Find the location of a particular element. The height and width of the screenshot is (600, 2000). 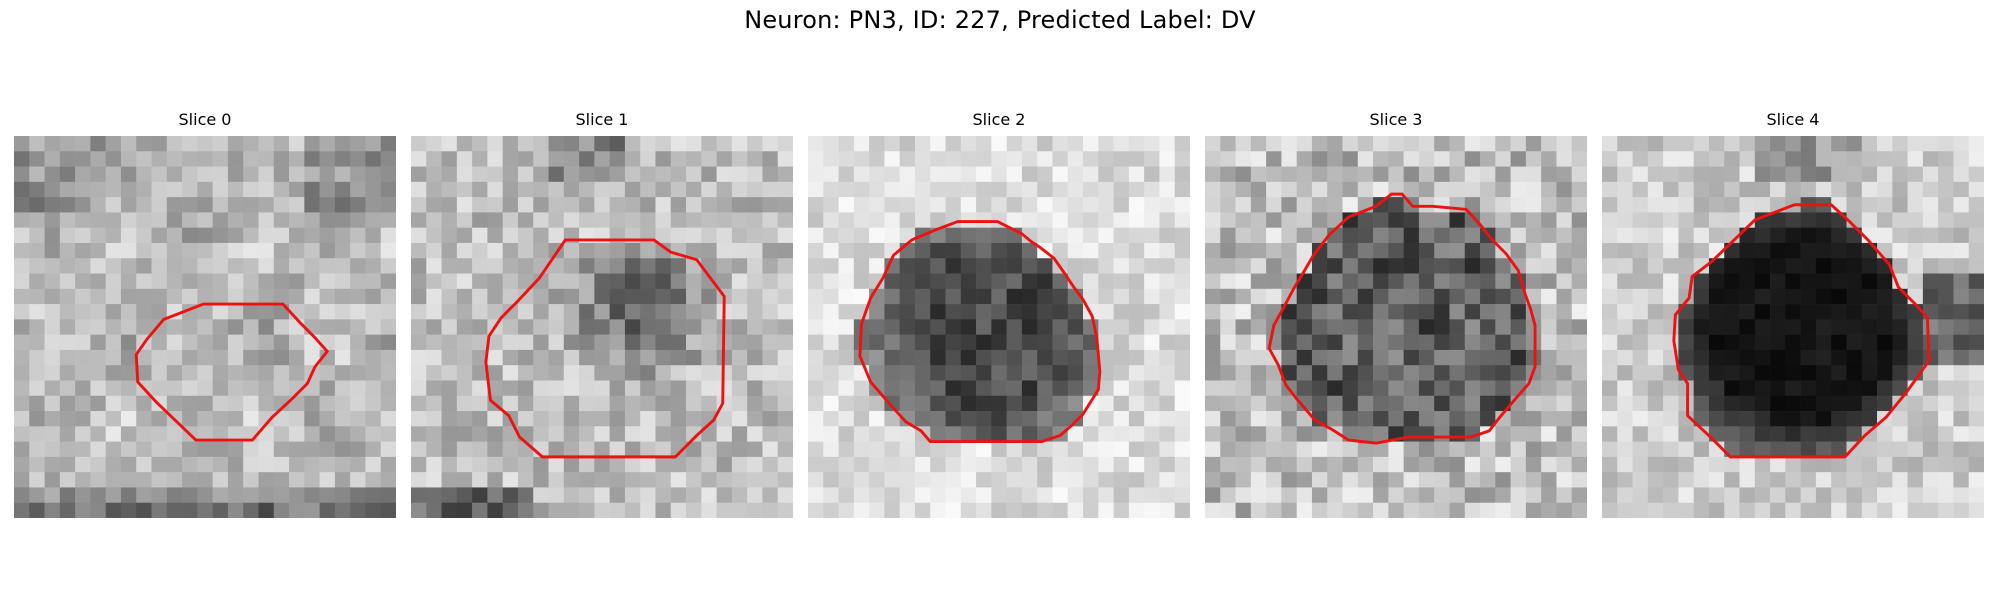

slice-panel-3: Slice 3 is located at coordinates (1396, 314).